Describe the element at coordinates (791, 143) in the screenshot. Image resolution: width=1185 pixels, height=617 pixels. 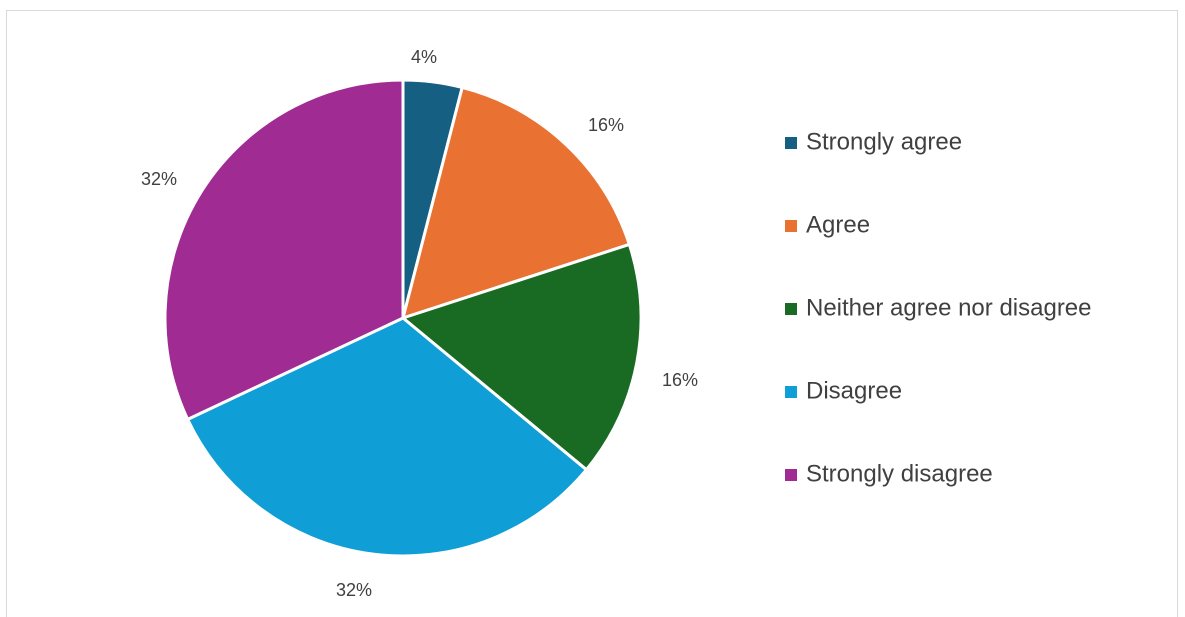
I see `legend-swatch-strongly-agree` at that location.